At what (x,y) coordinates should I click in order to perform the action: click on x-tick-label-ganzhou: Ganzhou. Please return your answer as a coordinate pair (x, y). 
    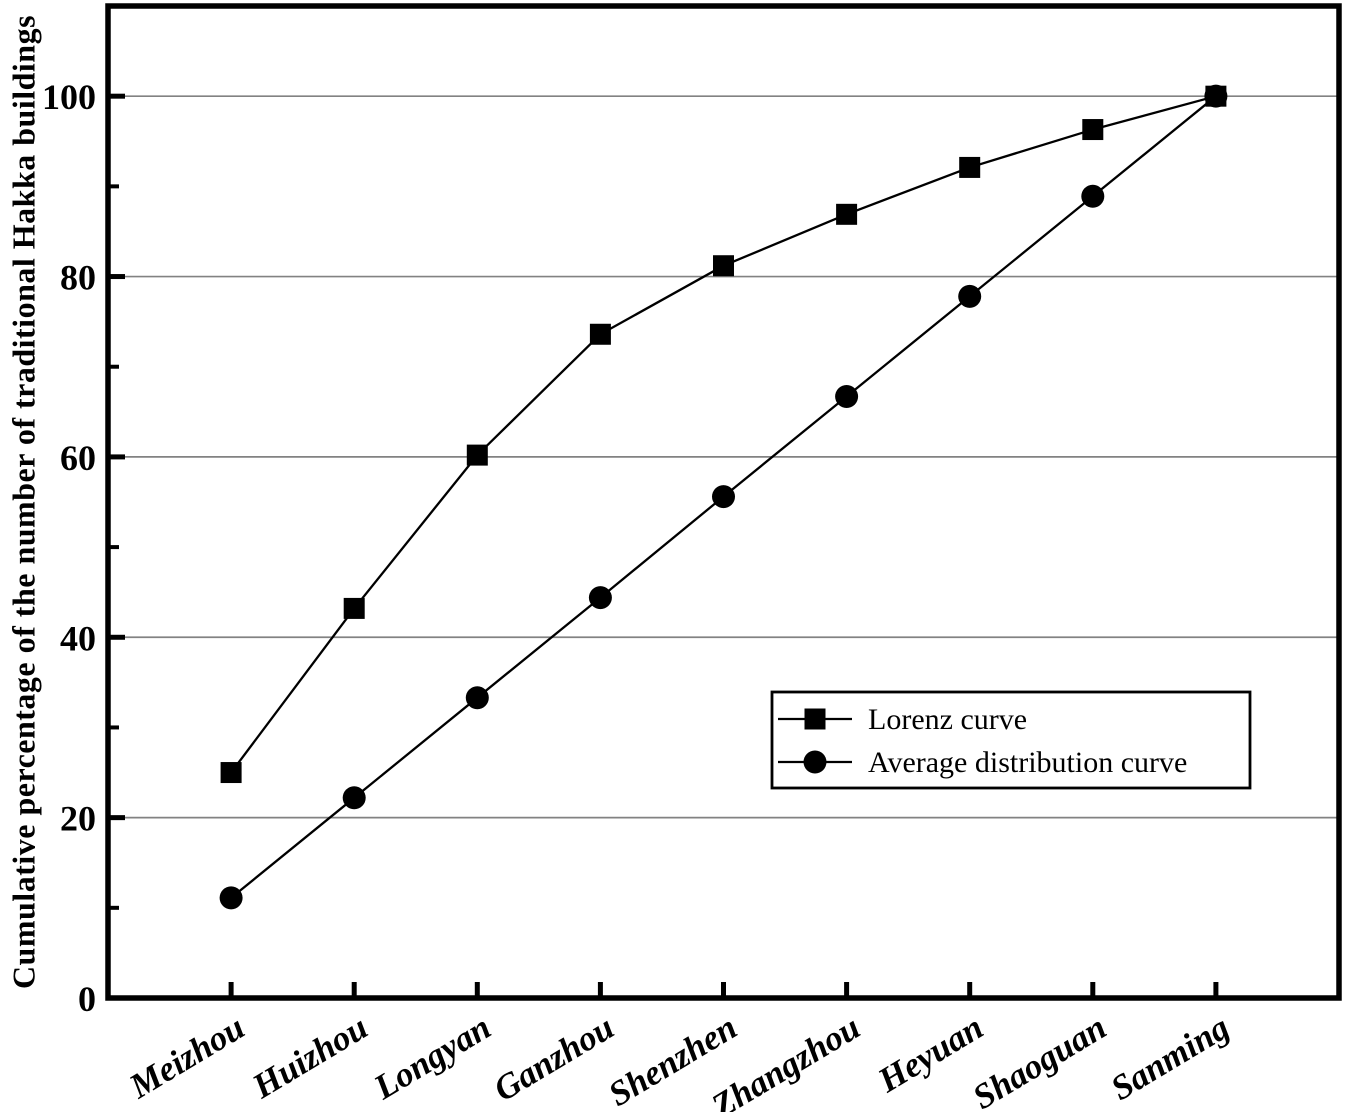
    Looking at the image, I should click on (553, 1058).